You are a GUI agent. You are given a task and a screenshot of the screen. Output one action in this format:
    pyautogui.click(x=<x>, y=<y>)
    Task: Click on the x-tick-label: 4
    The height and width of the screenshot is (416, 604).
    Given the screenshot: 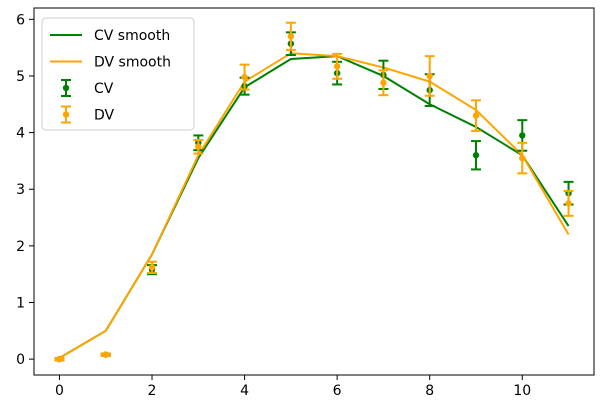 What is the action you would take?
    pyautogui.click(x=244, y=391)
    